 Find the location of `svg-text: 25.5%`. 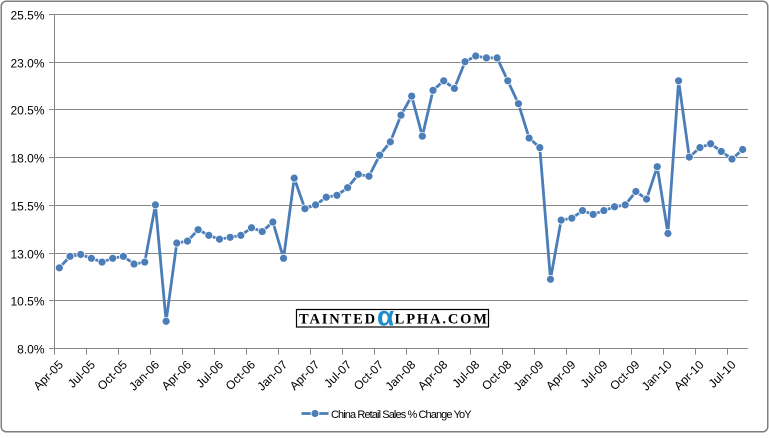

svg-text: 25.5% is located at coordinates (27, 16).